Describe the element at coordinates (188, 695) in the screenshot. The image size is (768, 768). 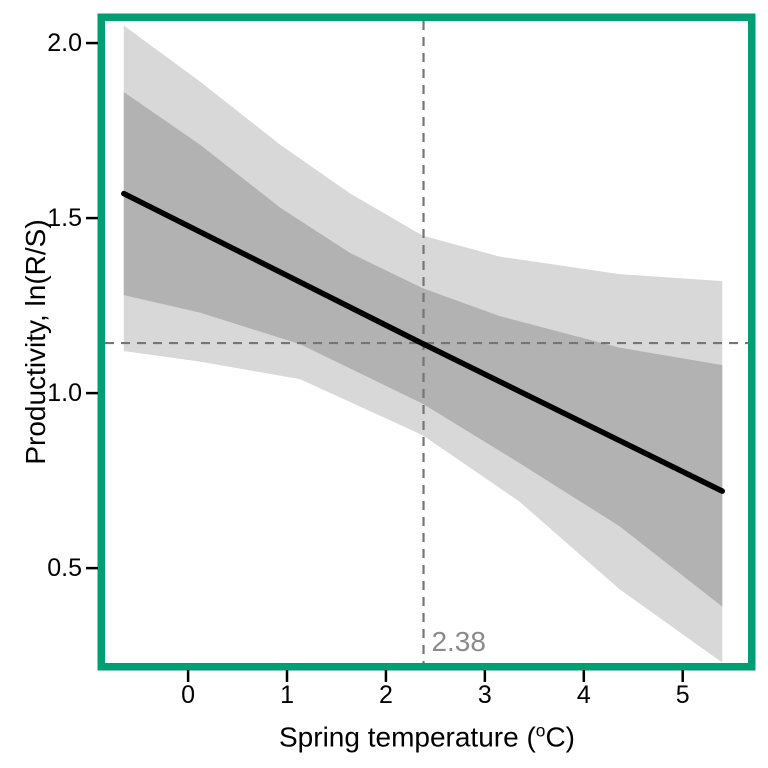
I see `x-tick-label: 0` at that location.